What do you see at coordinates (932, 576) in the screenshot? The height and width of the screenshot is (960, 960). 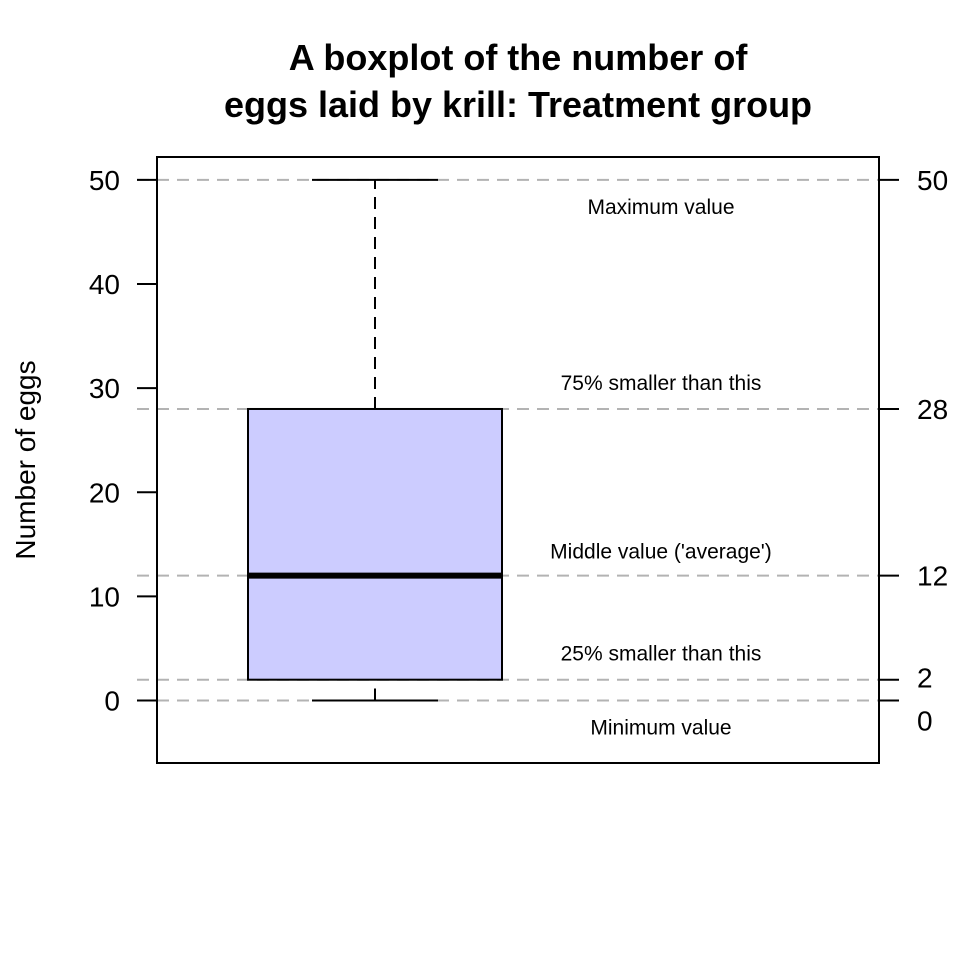 I see `right-tick-label-12: 12` at bounding box center [932, 576].